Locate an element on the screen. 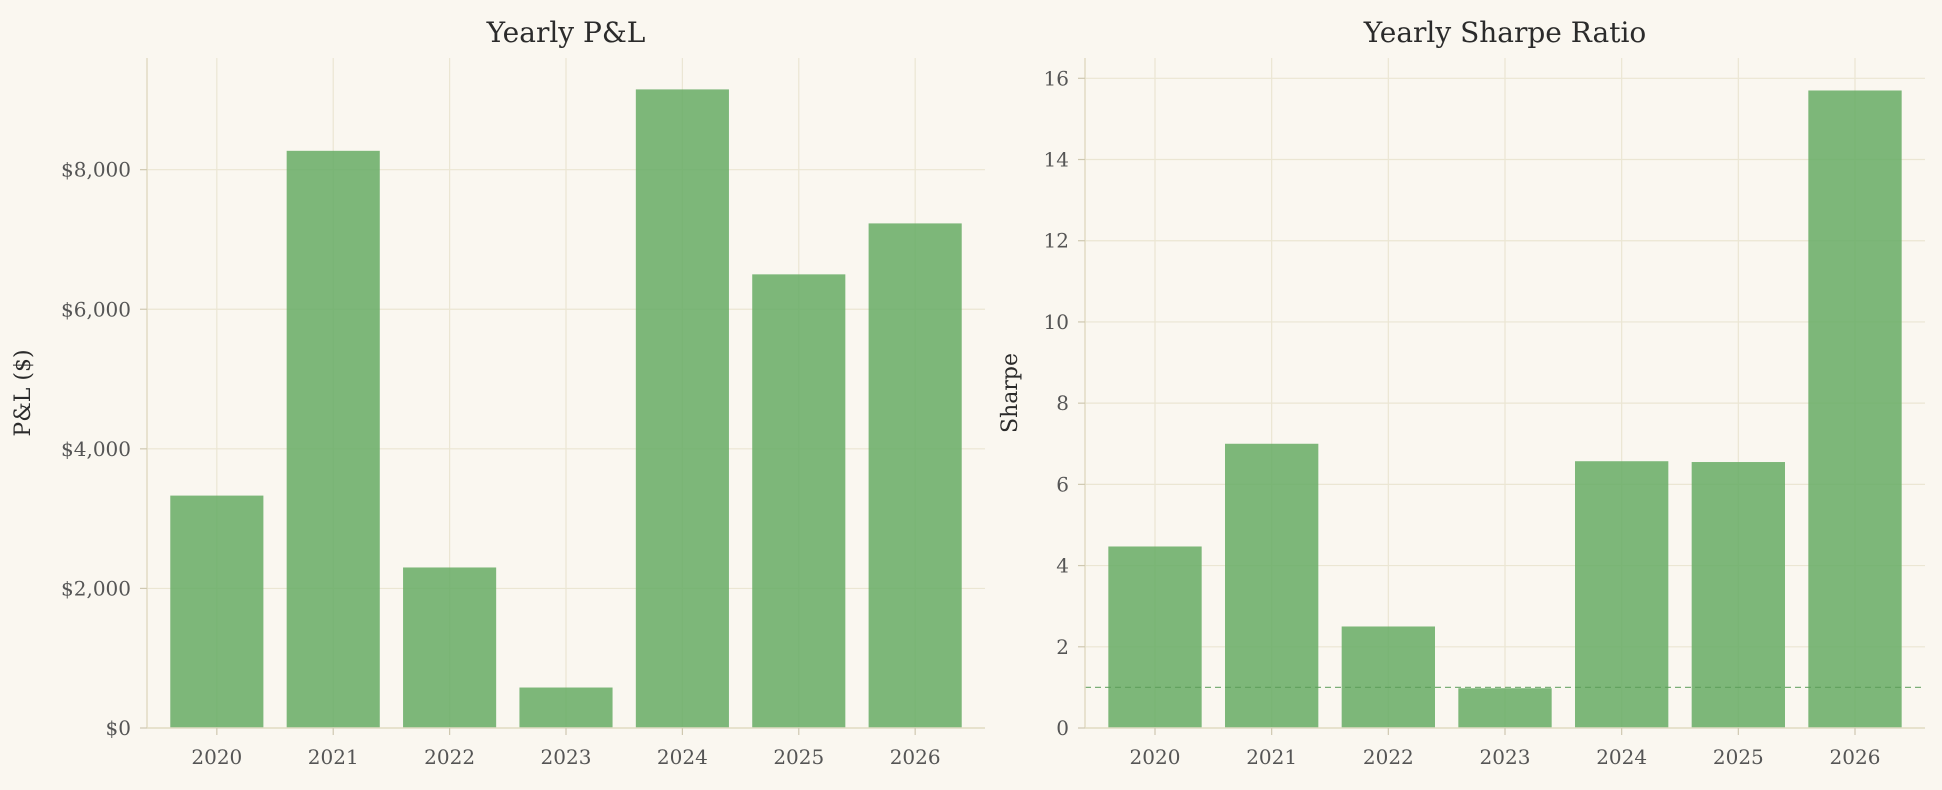  sharpe-bar-2022 is located at coordinates (1388, 677).